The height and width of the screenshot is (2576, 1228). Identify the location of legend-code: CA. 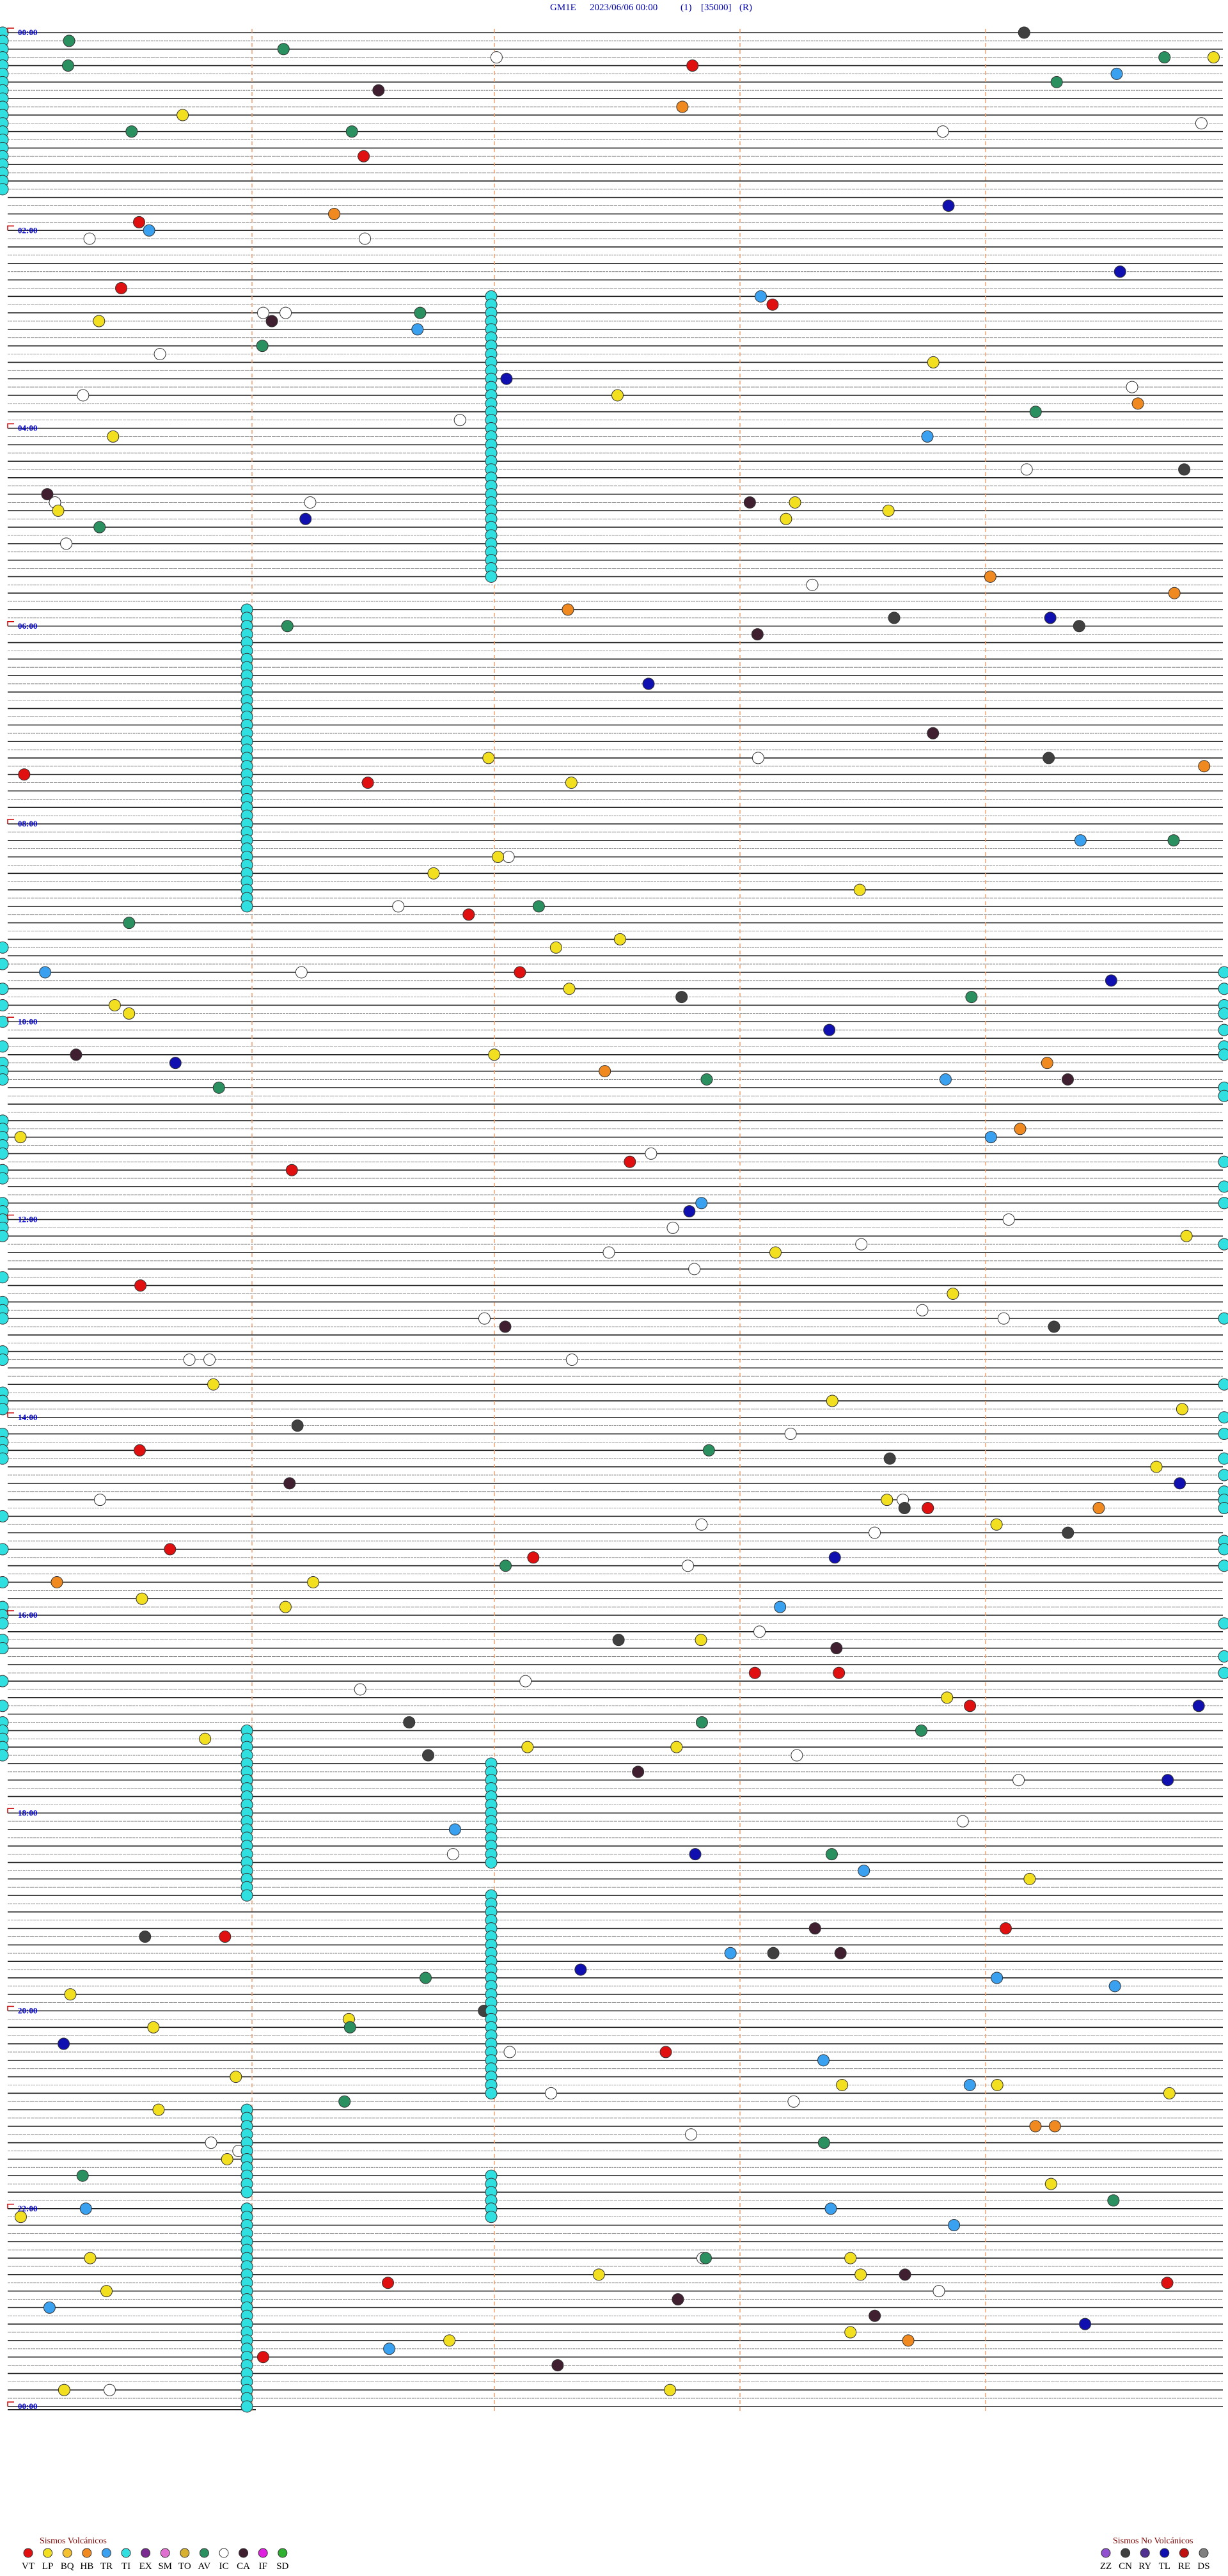
(243, 2566).